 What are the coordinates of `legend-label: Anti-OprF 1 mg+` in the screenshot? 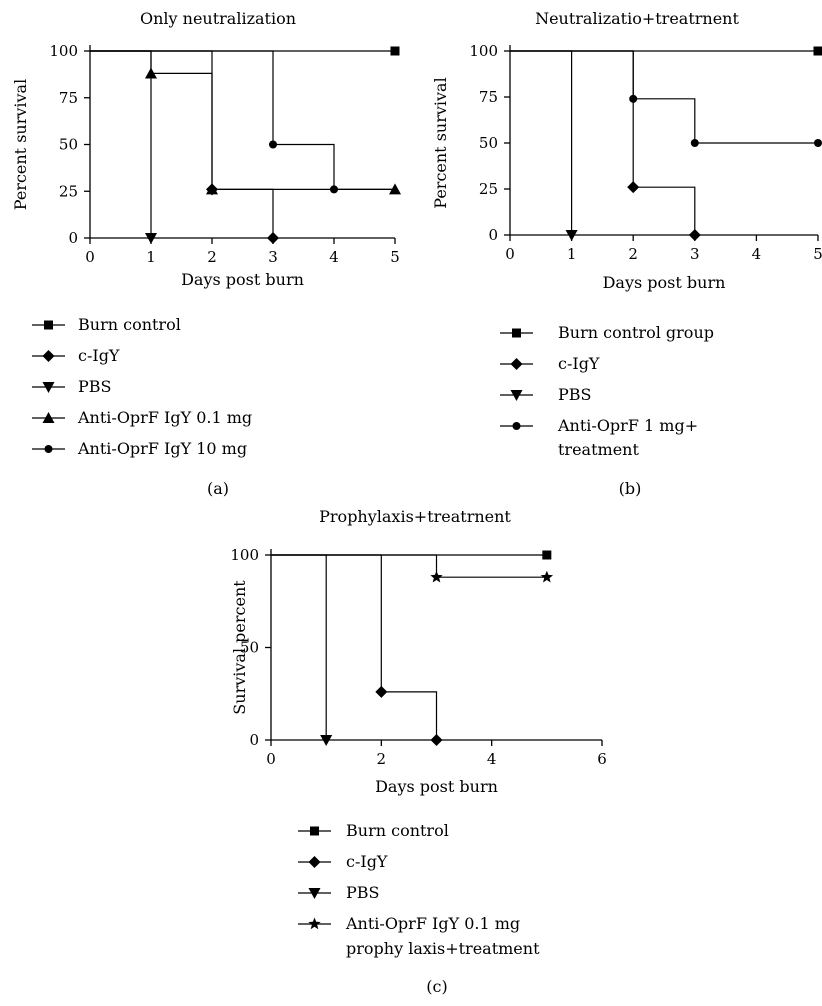 It's located at (627, 425).